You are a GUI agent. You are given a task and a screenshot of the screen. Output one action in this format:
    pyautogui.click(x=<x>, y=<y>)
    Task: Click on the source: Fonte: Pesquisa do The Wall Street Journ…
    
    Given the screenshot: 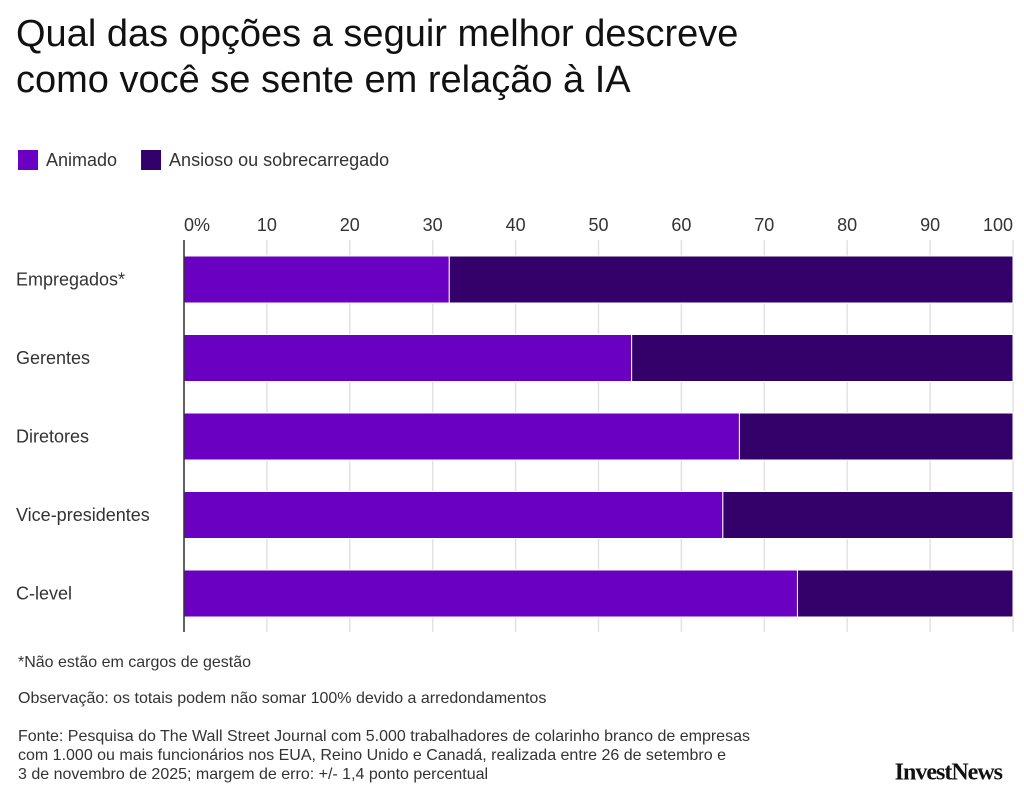 What is the action you would take?
    pyautogui.click(x=384, y=736)
    